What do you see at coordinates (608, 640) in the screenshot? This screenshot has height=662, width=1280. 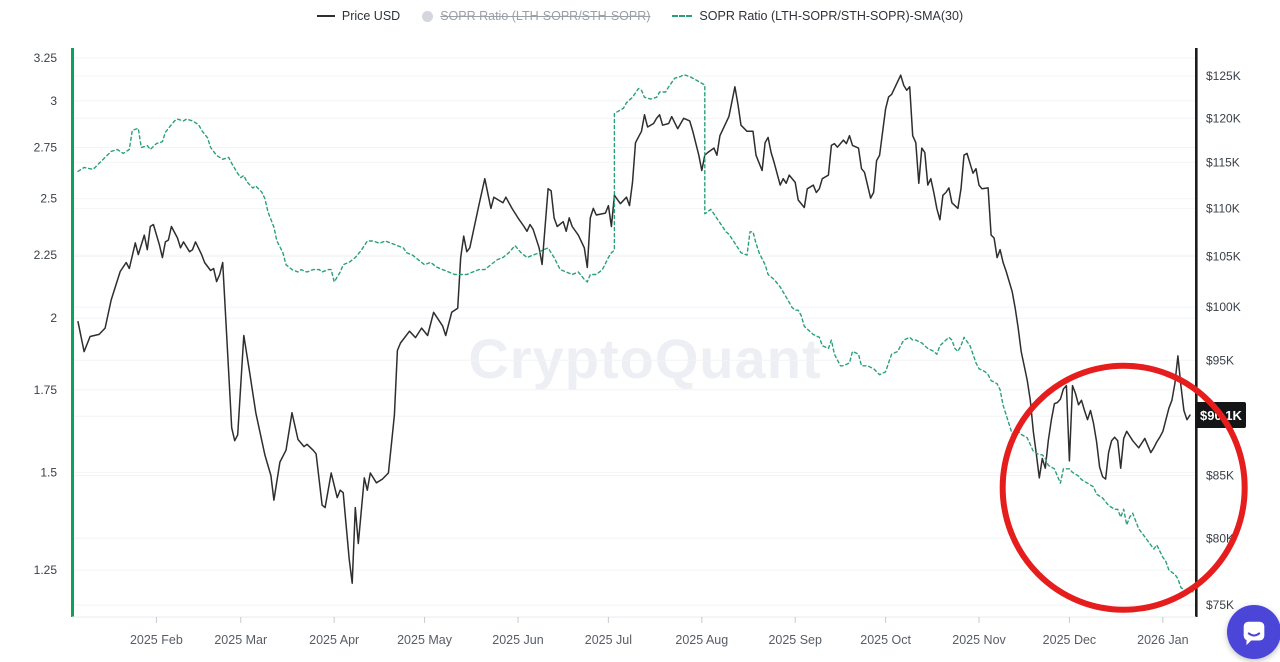 I see `svg-text: 2025 Jul` at bounding box center [608, 640].